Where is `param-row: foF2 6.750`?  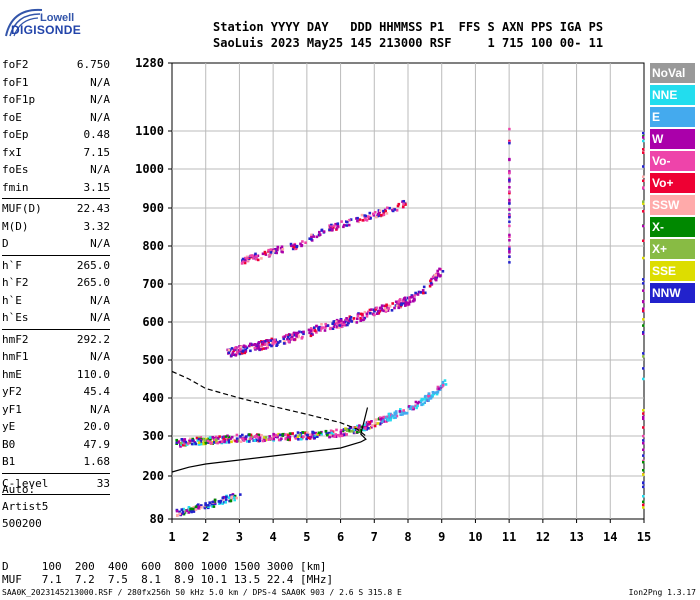 param-row: foF2 6.750 is located at coordinates (56, 65).